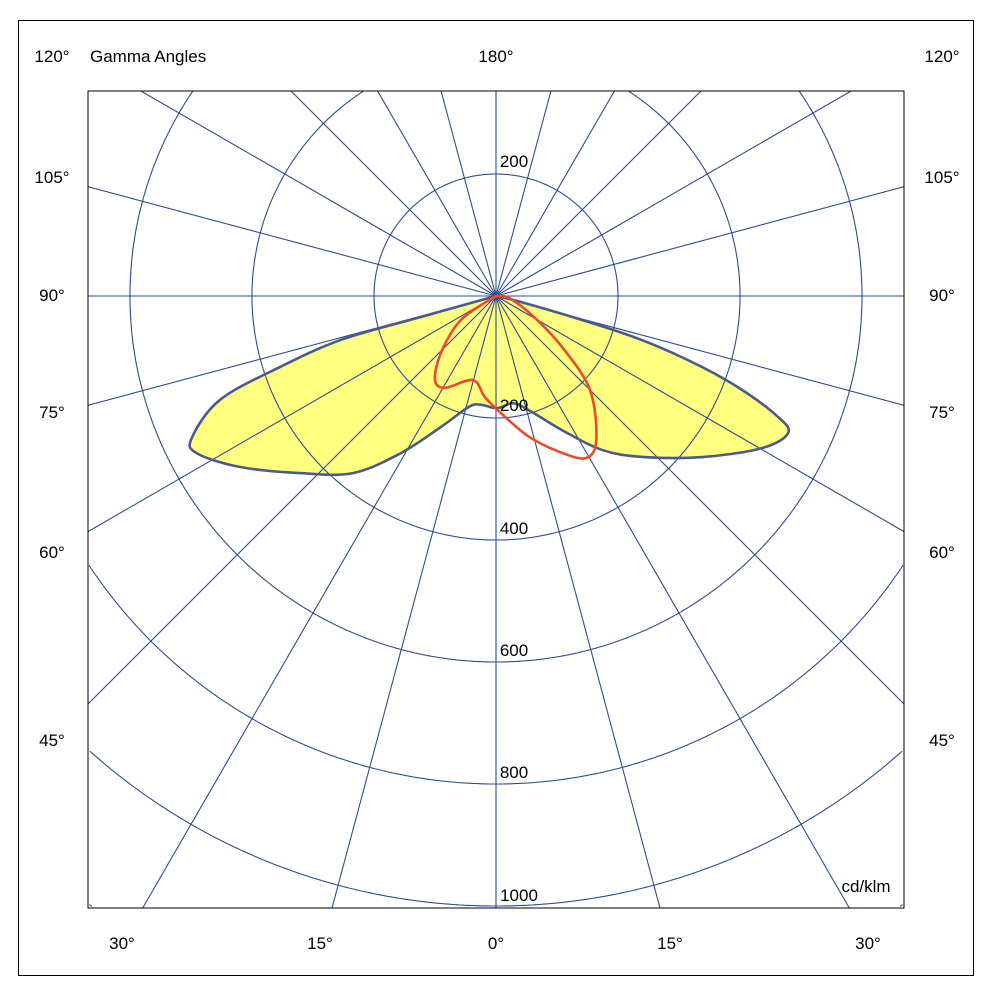 The width and height of the screenshot is (994, 1000). What do you see at coordinates (514, 650) in the screenshot?
I see `radial-tick-label: 600` at bounding box center [514, 650].